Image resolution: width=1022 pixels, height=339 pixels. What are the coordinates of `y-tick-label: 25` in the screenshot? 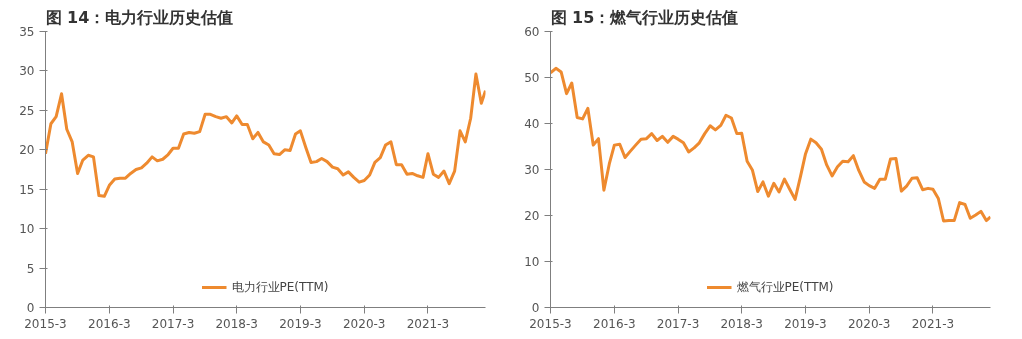 It's located at (27, 110).